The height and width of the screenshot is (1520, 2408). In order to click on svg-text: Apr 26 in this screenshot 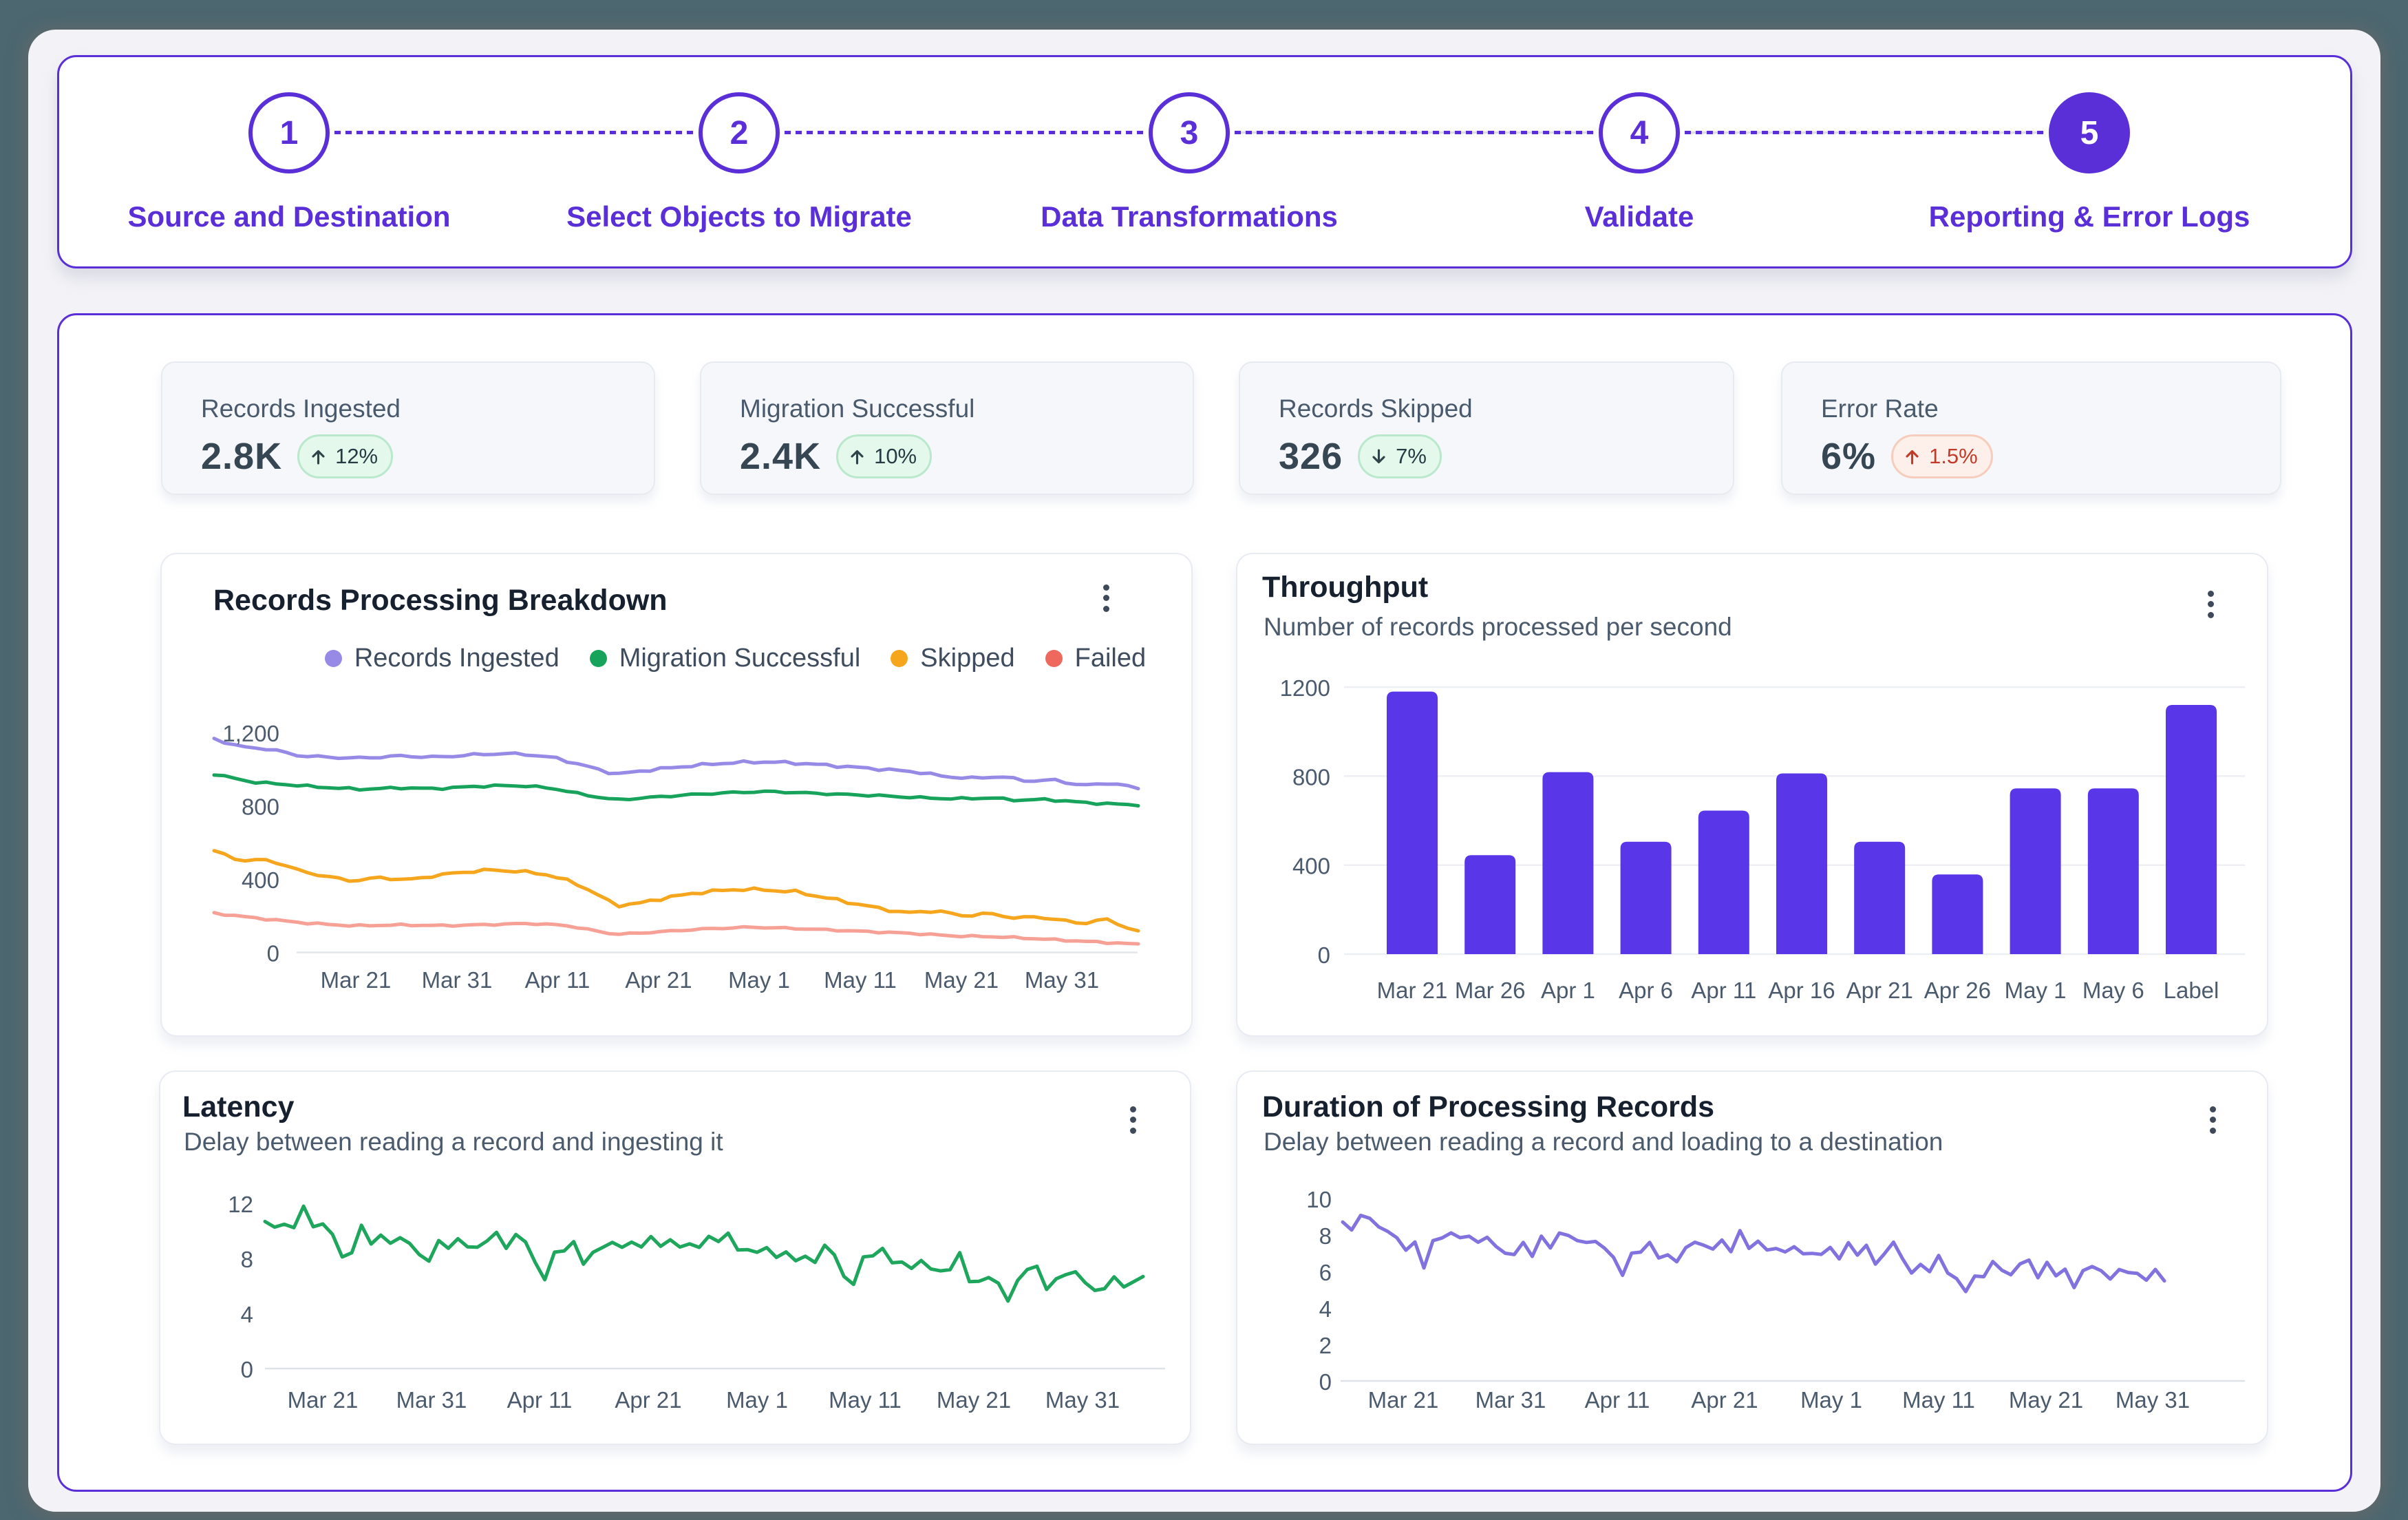, I will do `click(1957, 990)`.